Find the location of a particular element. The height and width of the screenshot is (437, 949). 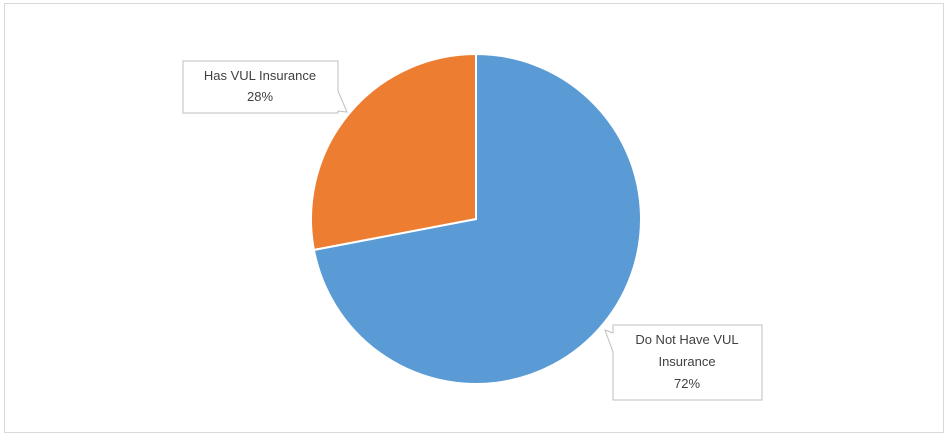

callout-box-has-vul is located at coordinates (265, 87).